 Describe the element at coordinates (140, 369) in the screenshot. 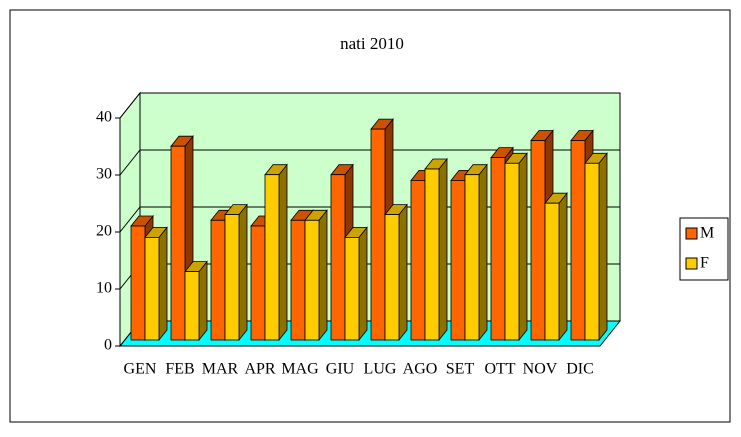

I see `x-tick-label: GEN` at that location.